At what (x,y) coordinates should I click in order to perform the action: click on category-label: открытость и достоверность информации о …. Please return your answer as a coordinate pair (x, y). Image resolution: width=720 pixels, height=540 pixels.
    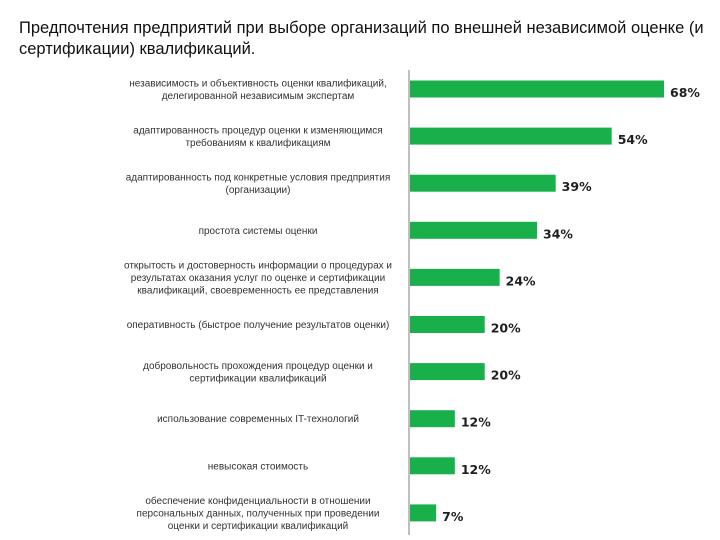
    Looking at the image, I should click on (258, 277).